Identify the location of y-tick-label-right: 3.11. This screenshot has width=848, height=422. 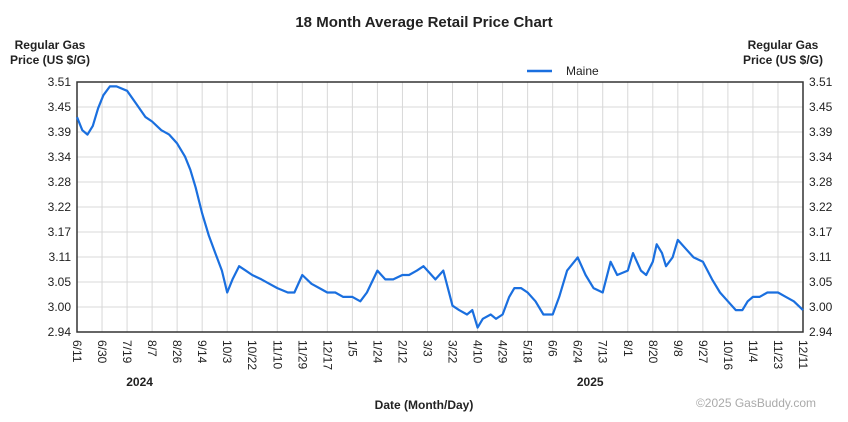
(820, 257).